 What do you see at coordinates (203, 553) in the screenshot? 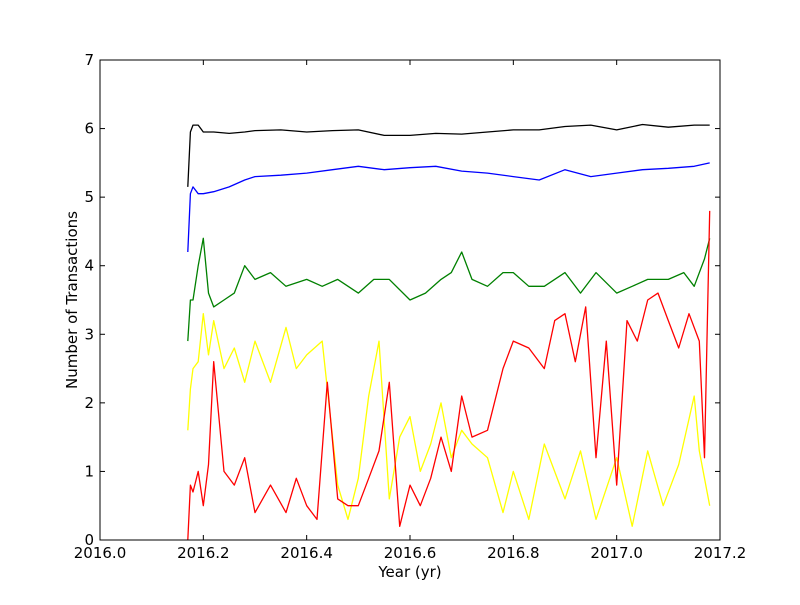
I see `x-tick-label: 2016.2` at bounding box center [203, 553].